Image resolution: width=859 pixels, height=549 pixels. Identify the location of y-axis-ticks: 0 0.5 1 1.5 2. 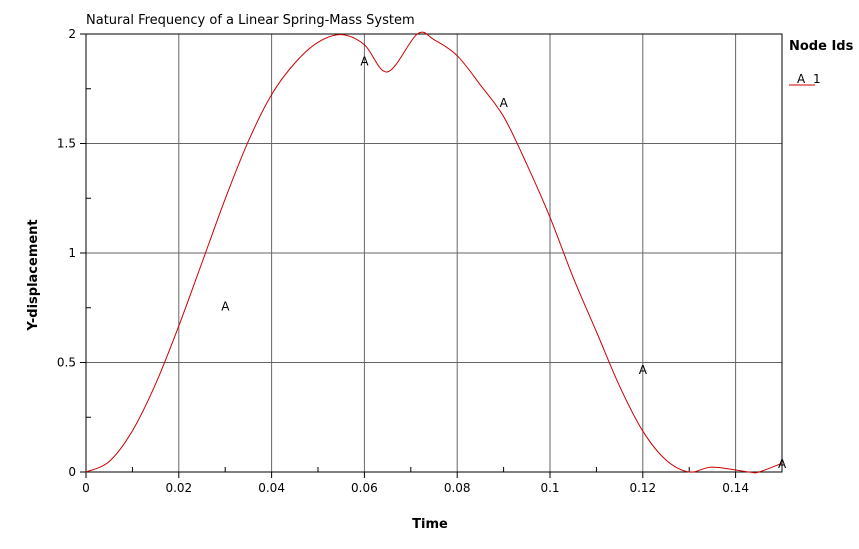
(71, 253).